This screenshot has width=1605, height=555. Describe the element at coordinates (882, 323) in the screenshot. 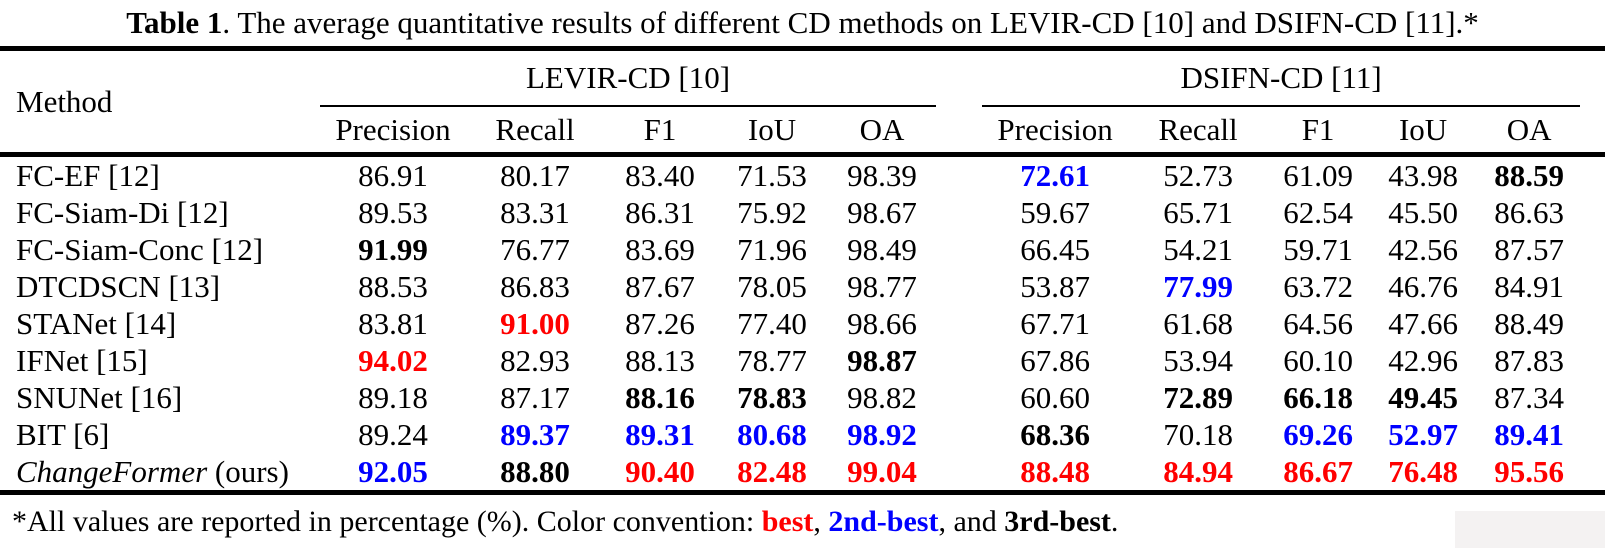

I see `value-cell: 98.66` at that location.